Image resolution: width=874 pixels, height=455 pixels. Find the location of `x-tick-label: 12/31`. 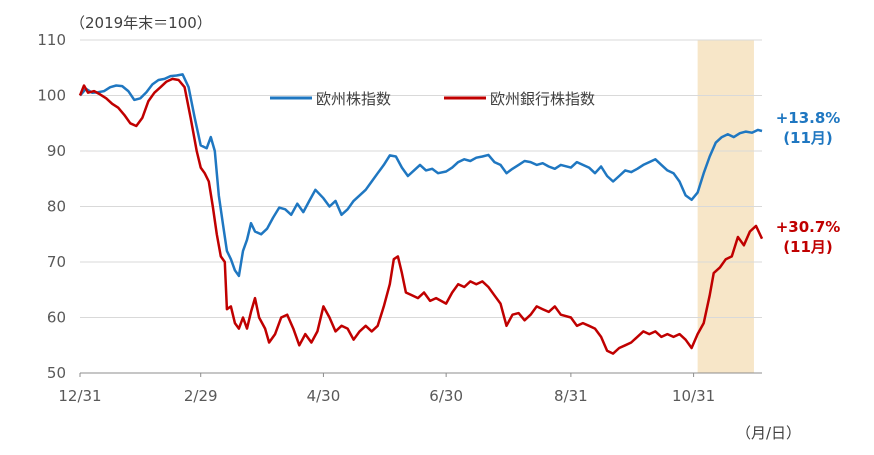

x-tick-label: 12/31 is located at coordinates (79, 396).